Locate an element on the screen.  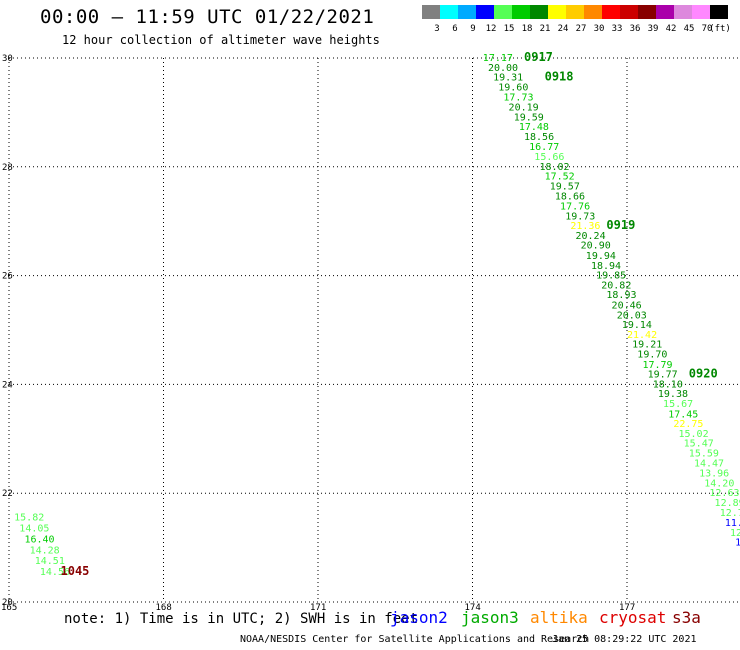
legend-label: 30 is located at coordinates (599, 29).